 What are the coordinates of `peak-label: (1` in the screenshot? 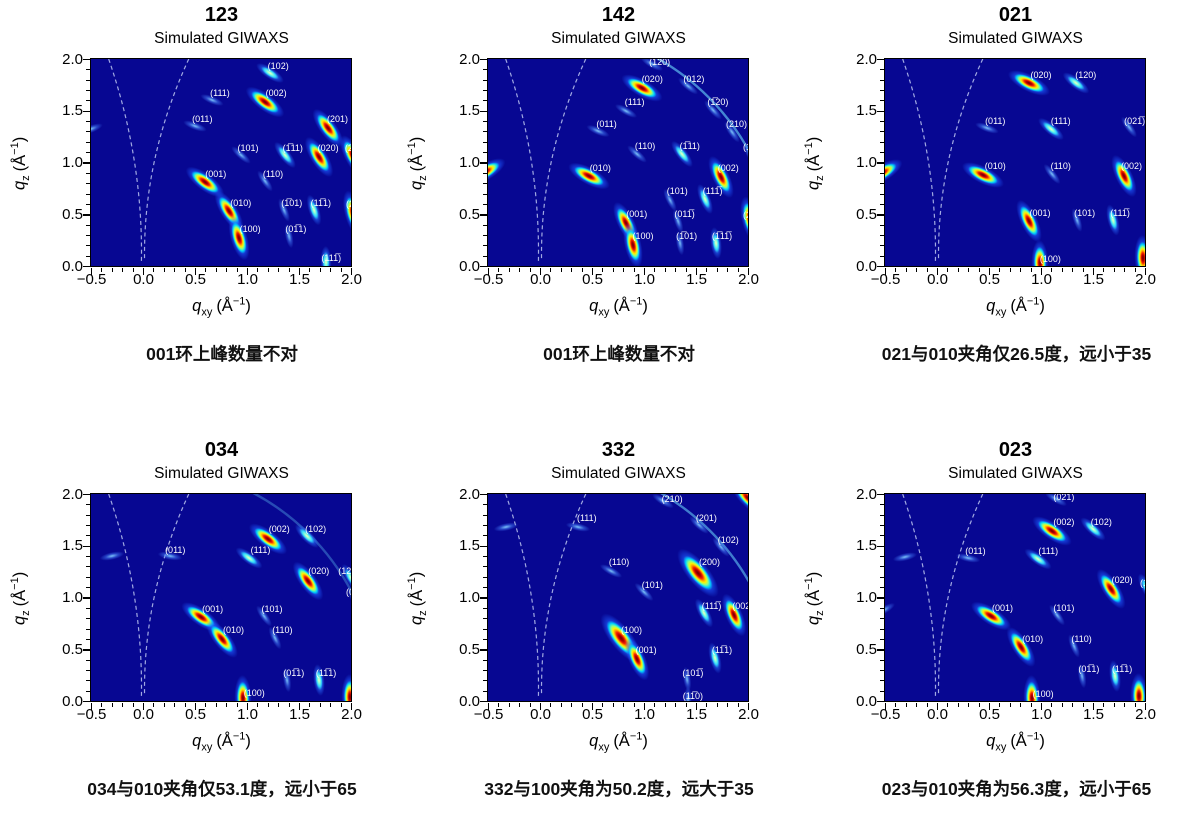 It's located at (1142, 583).